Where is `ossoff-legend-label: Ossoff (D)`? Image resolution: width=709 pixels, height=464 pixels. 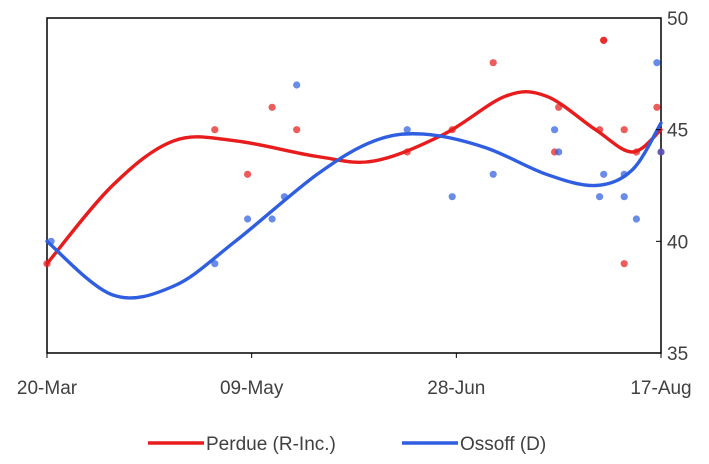 ossoff-legend-label: Ossoff (D) is located at coordinates (503, 444).